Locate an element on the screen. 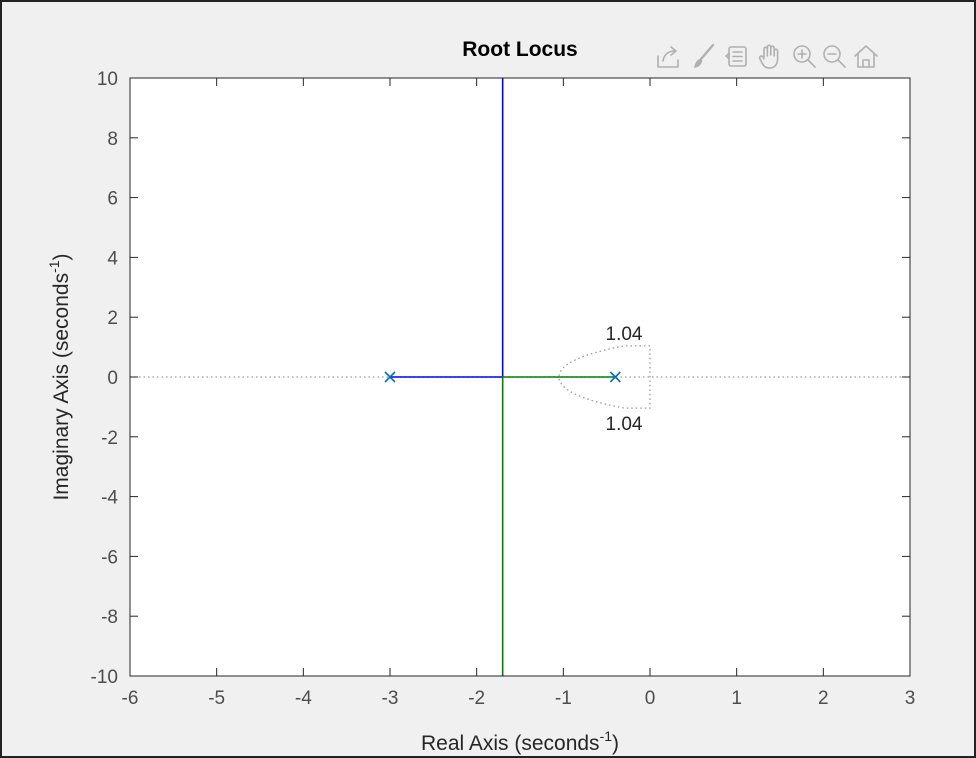  y-tick-label: 8 is located at coordinates (112, 139).